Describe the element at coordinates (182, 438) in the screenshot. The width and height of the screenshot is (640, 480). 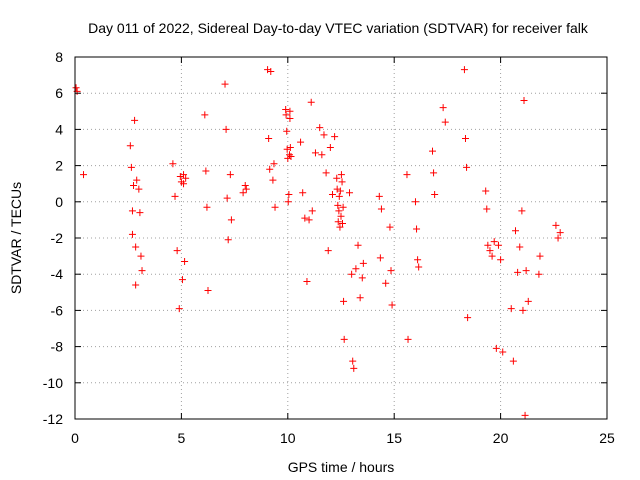
I see `x-tick-label: 5` at that location.